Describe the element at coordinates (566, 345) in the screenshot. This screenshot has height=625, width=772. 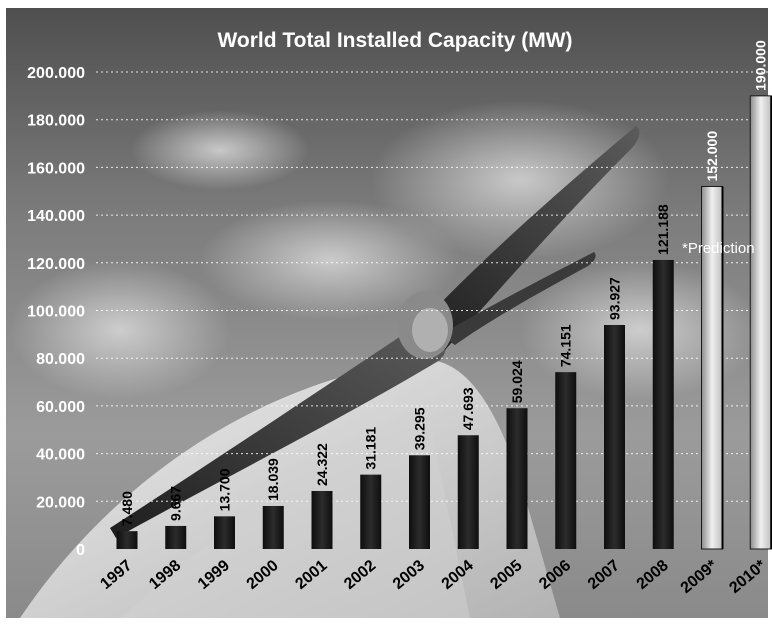
I see `value-label: 74.151` at that location.